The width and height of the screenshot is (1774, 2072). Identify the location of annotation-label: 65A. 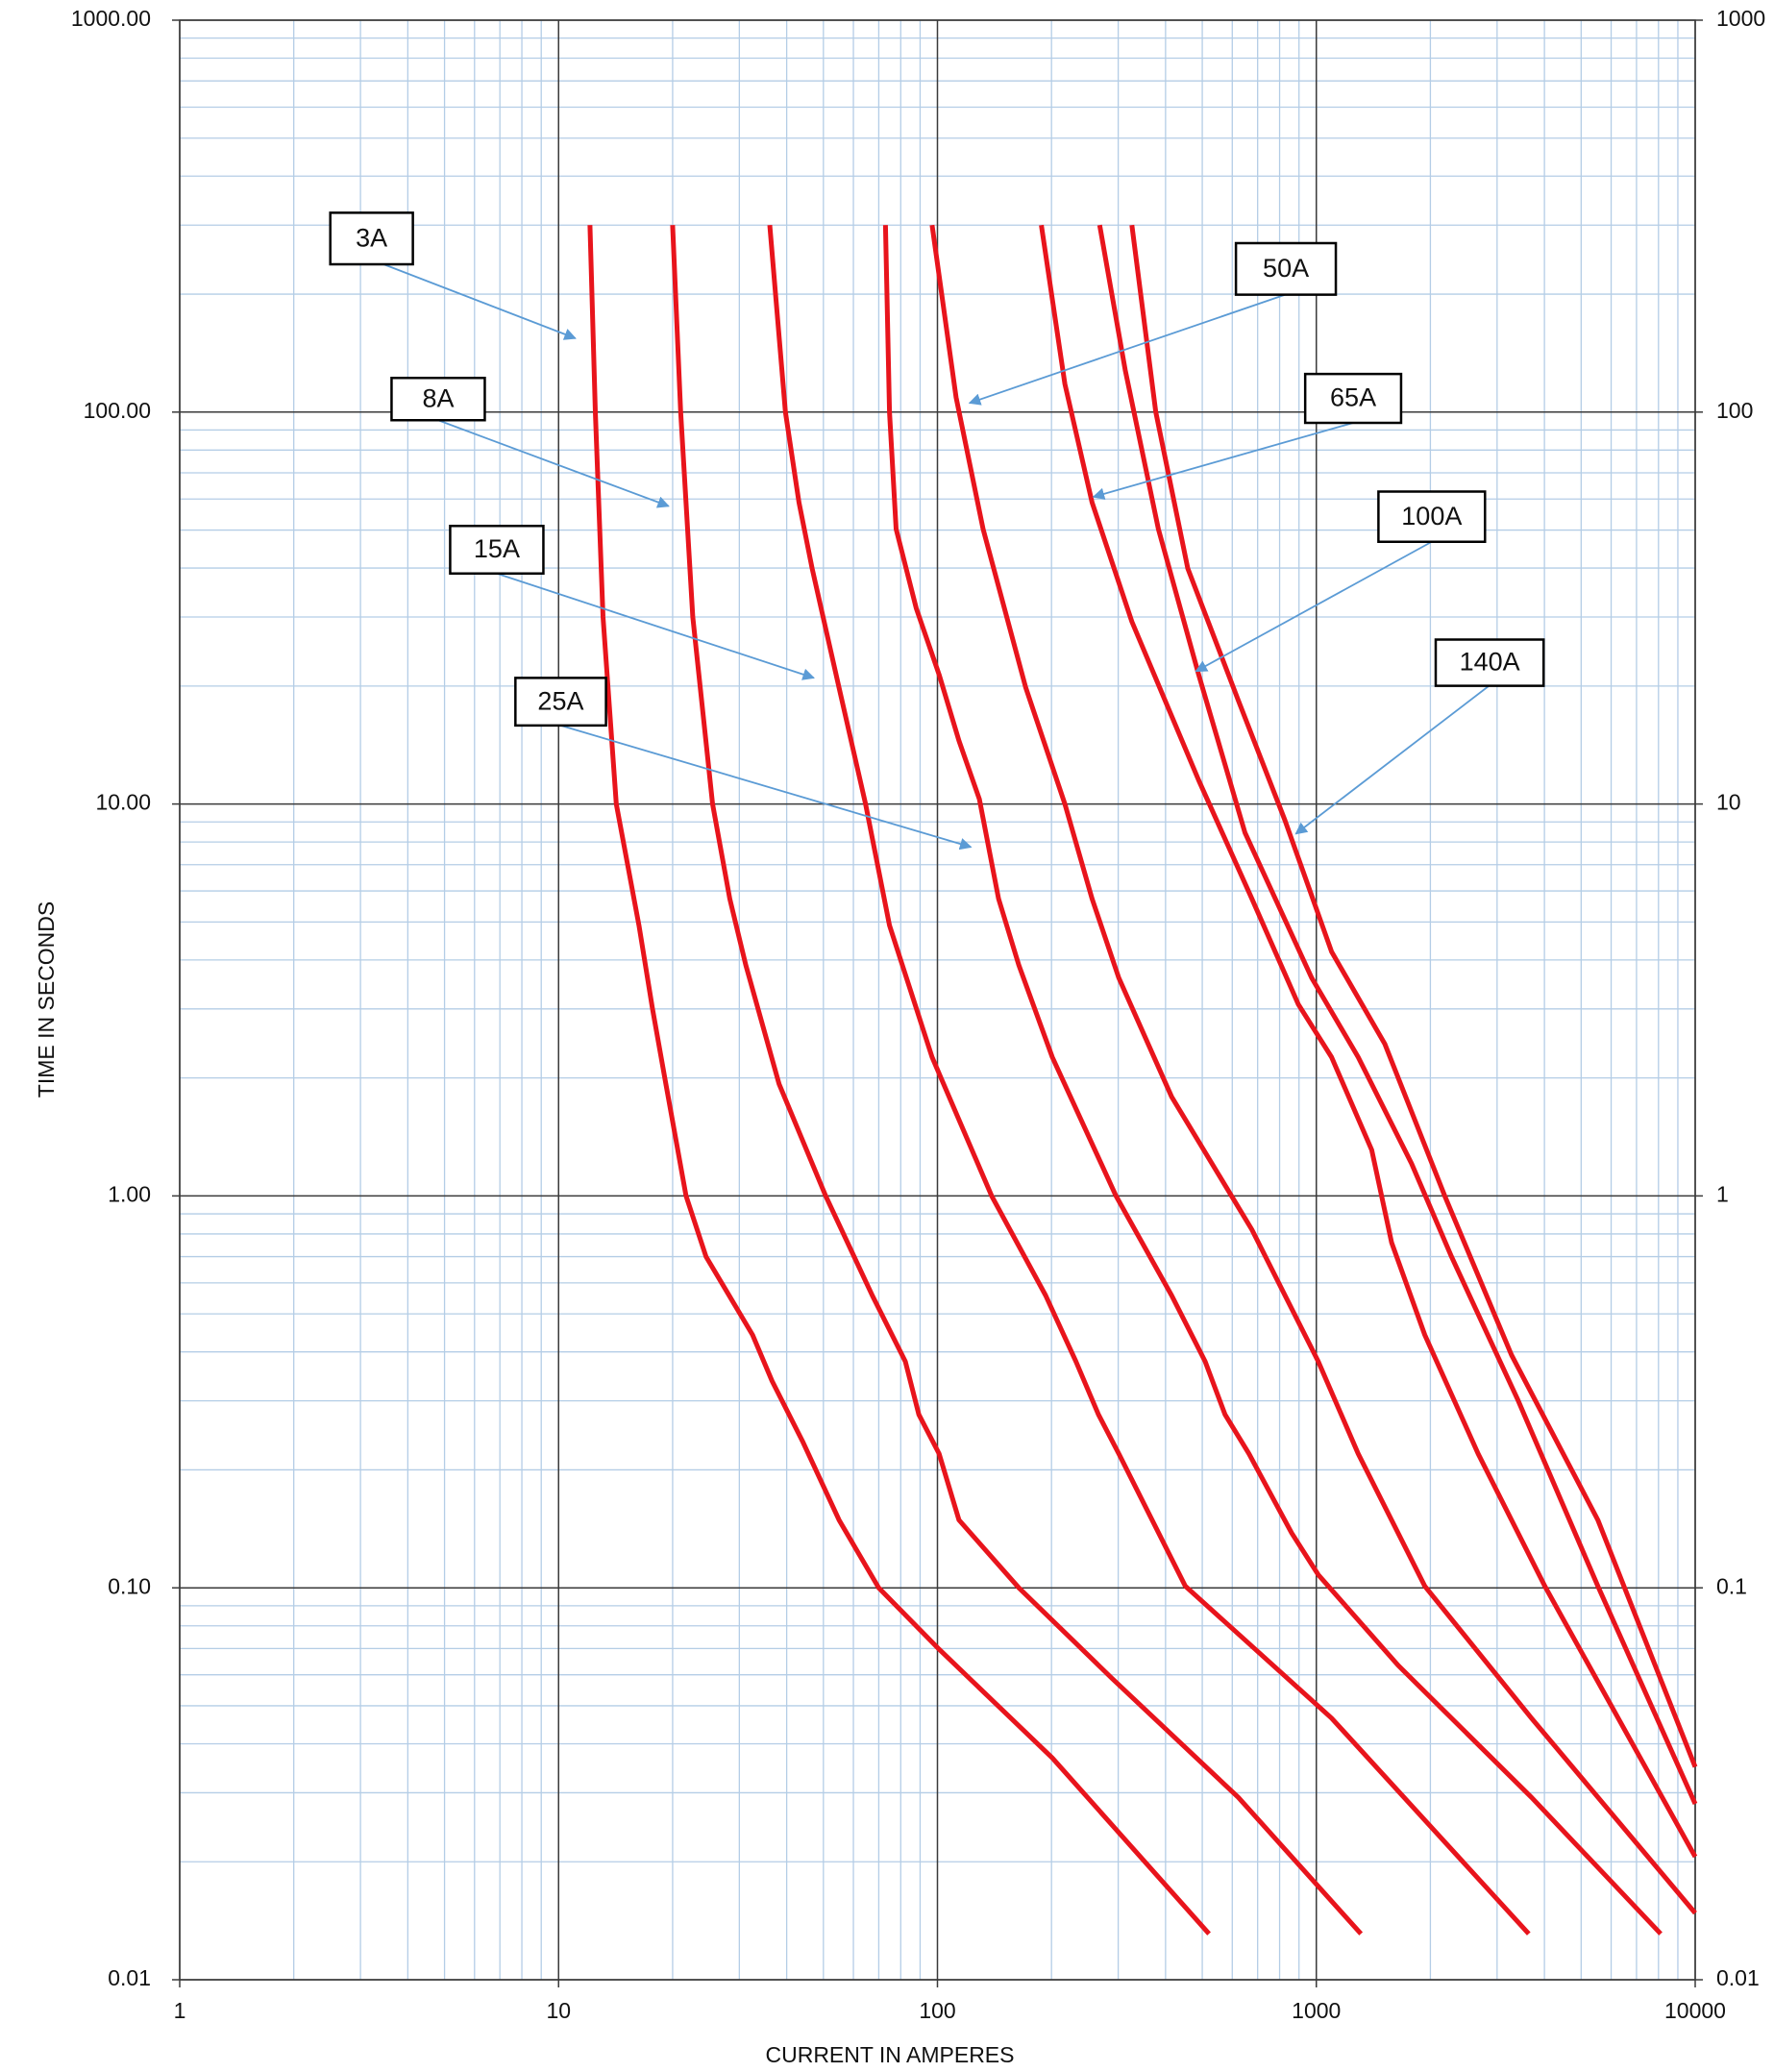
(1353, 397).